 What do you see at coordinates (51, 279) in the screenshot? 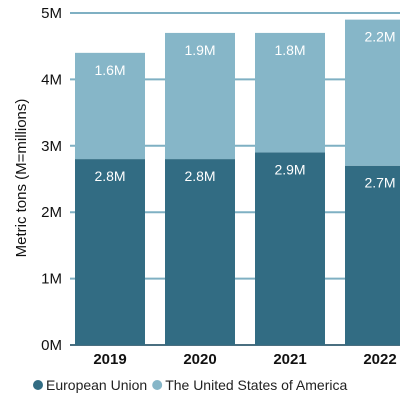
I see `y-tick-label: 1M` at bounding box center [51, 279].